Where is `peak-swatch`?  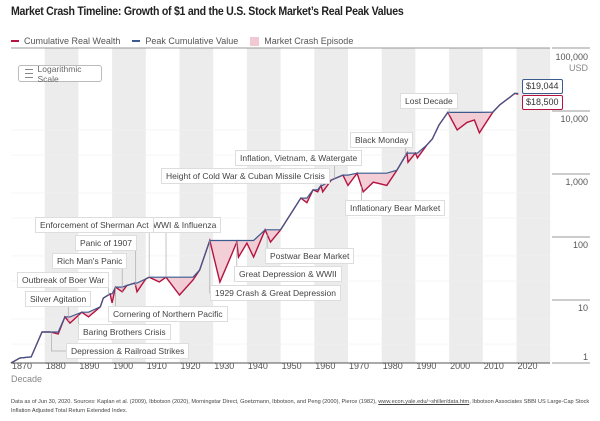 peak-swatch is located at coordinates (136, 41).